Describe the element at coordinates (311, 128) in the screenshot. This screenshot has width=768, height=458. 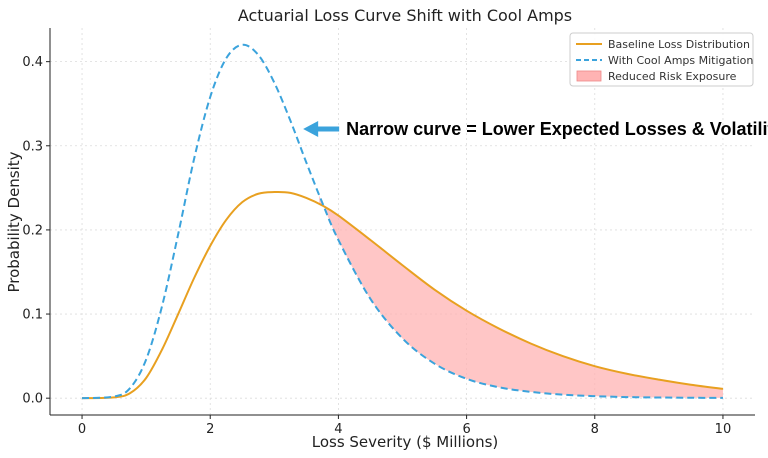
I see `annotation-arrow-head` at that location.